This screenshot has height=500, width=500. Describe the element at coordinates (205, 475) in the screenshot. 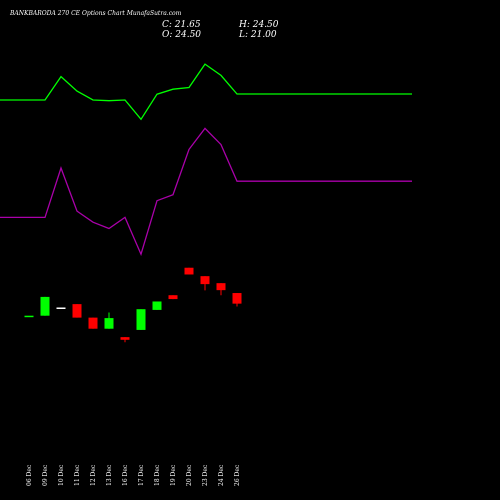

I see `x-tick-label: 23 Dec` at that location.